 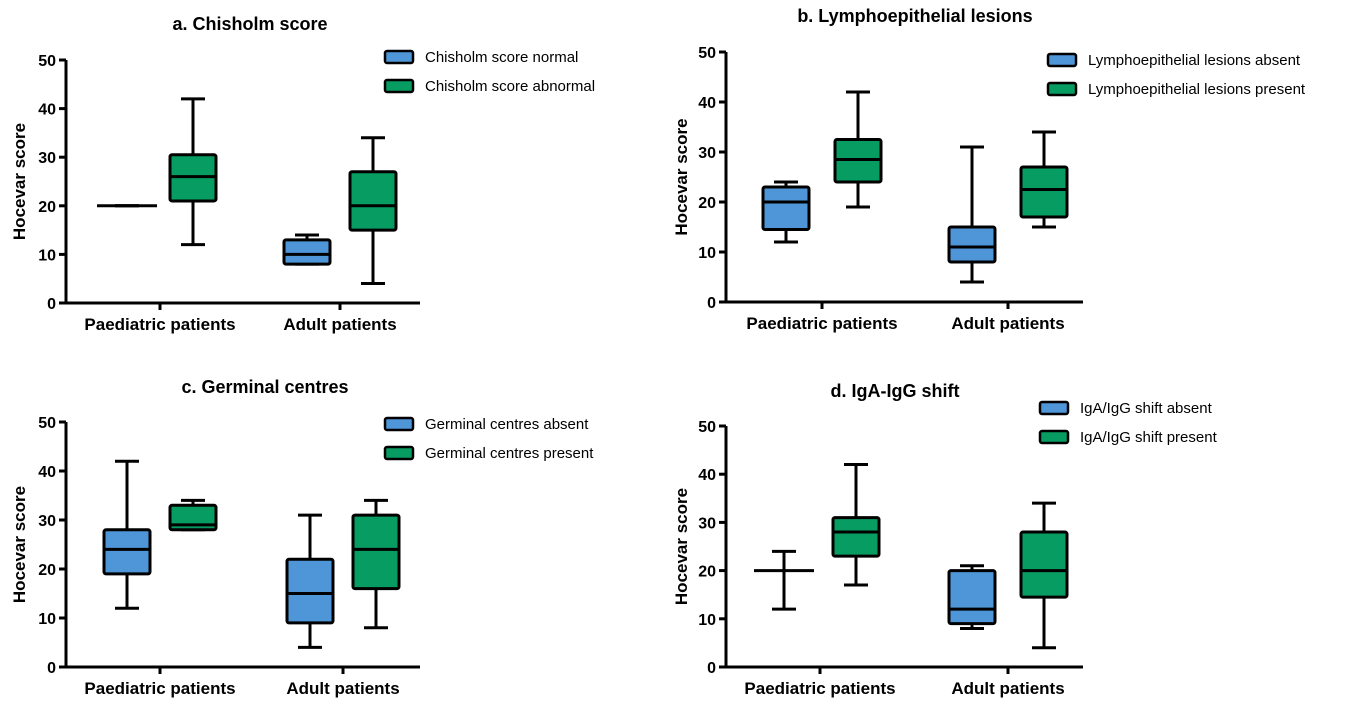 What do you see at coordinates (1197, 89) in the screenshot?
I see `legend-label: Lymphoepithelial lesions present` at bounding box center [1197, 89].